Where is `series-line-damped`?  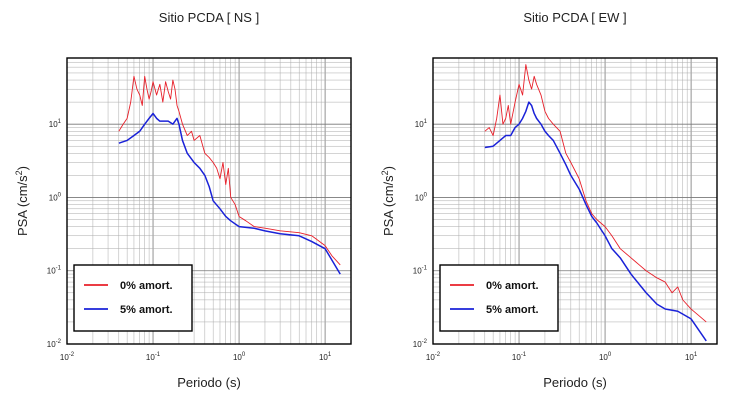
series-line-damped is located at coordinates (229, 193).